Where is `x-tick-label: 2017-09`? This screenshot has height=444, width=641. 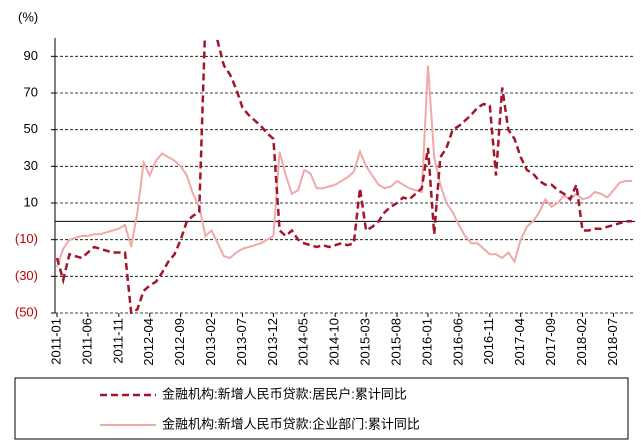
x-tick-label: 2017-09 is located at coordinates (550, 342).